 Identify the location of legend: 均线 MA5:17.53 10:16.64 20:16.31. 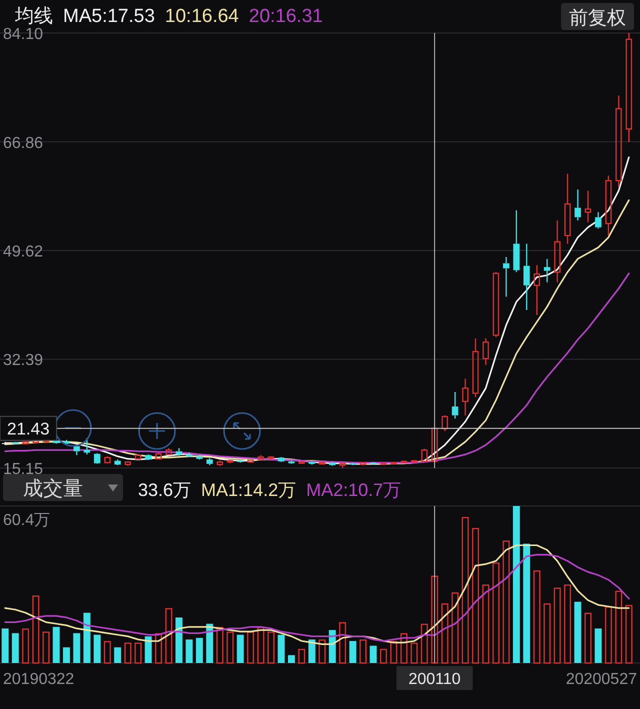
(169, 16).